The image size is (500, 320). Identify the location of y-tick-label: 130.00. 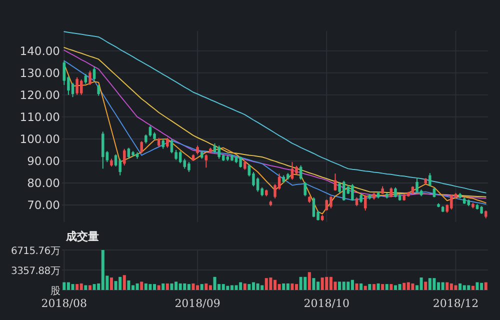
(40, 73).